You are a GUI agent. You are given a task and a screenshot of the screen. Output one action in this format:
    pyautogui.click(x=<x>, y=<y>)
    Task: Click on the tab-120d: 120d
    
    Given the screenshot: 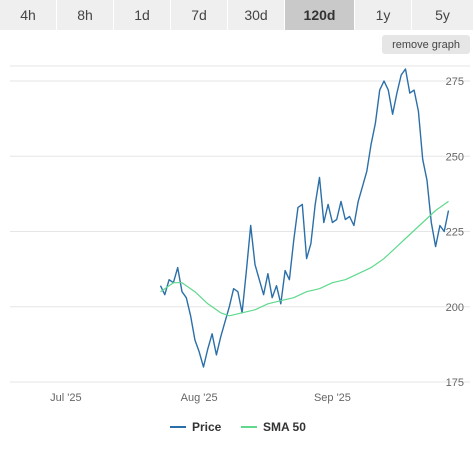 What is the action you would take?
    pyautogui.click(x=320, y=15)
    